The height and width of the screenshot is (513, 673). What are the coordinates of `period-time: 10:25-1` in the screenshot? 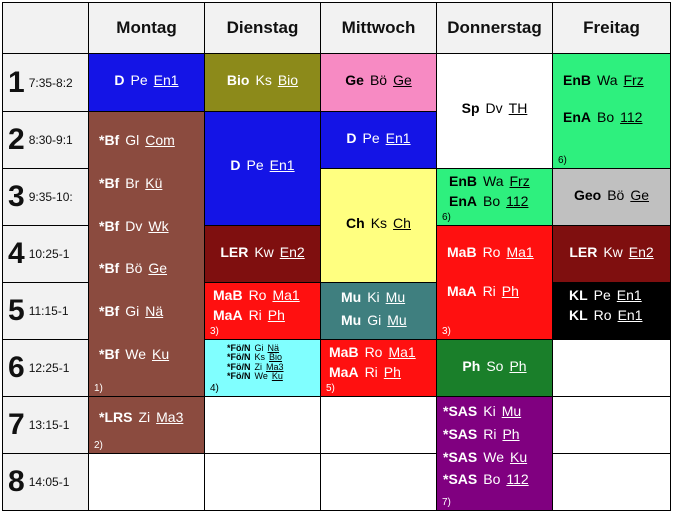 It's located at (49, 254).